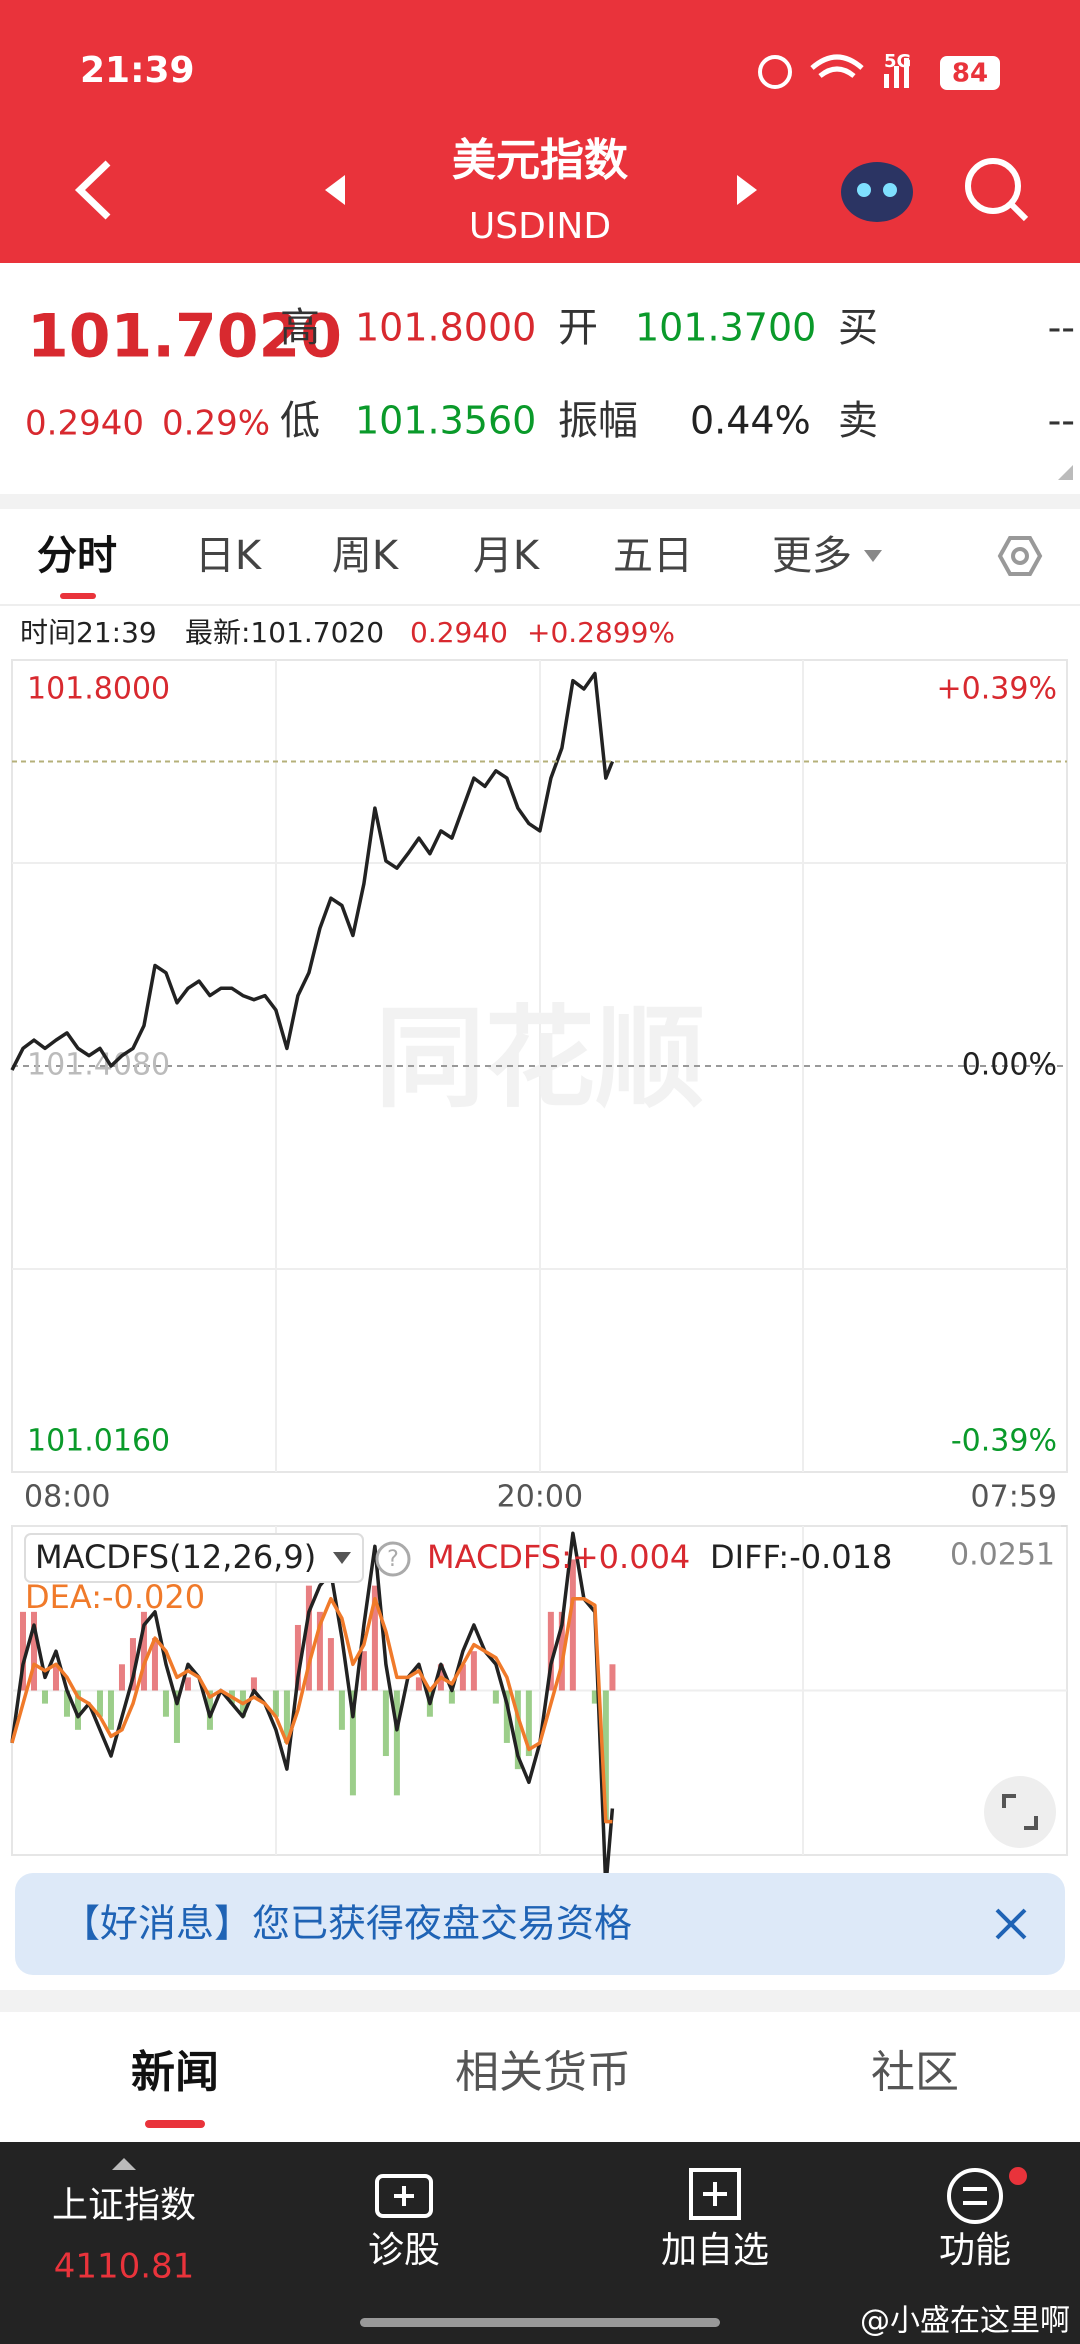  I want to click on diagnose-icon, so click(404, 2196).